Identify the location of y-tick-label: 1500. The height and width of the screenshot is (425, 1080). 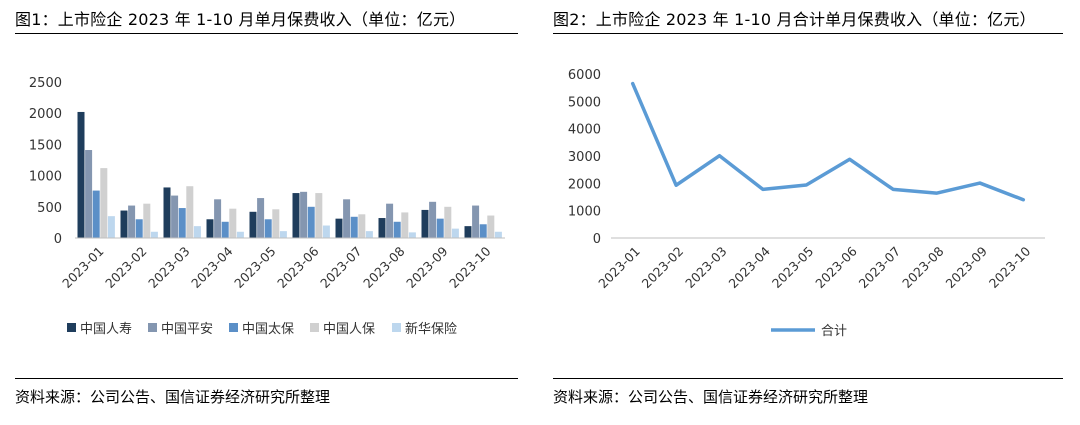
(45, 145).